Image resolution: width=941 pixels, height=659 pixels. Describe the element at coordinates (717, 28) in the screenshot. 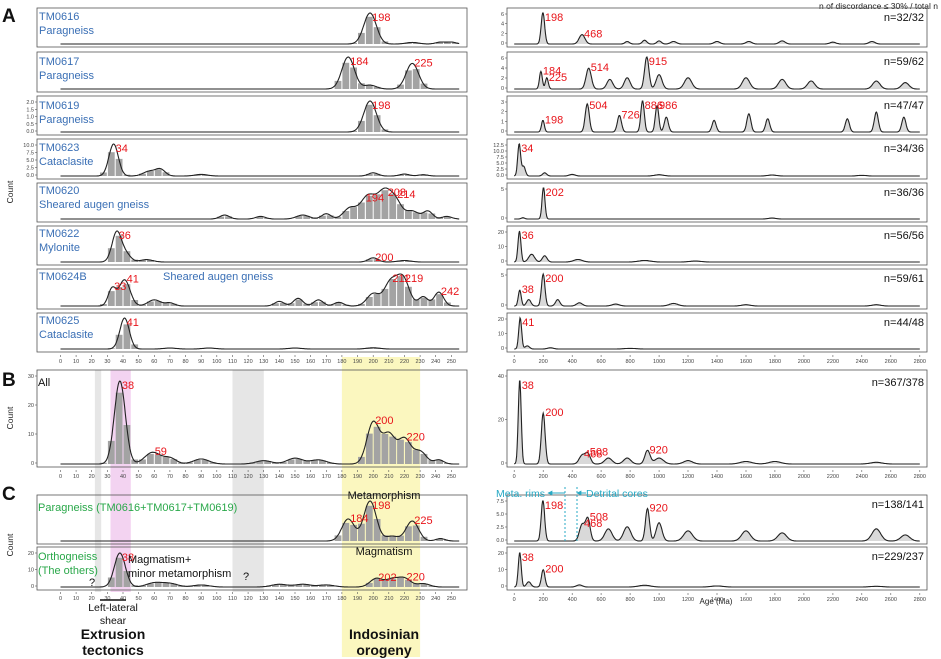

I see `panel-tm0616-right-kde` at that location.